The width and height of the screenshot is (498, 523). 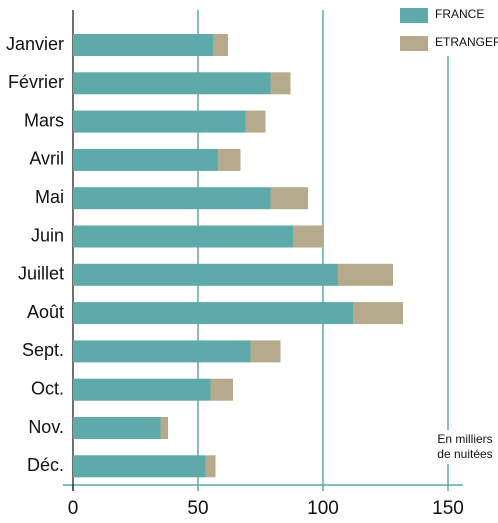 What do you see at coordinates (197, 508) in the screenshot?
I see `x-tick-label: 50` at bounding box center [197, 508].